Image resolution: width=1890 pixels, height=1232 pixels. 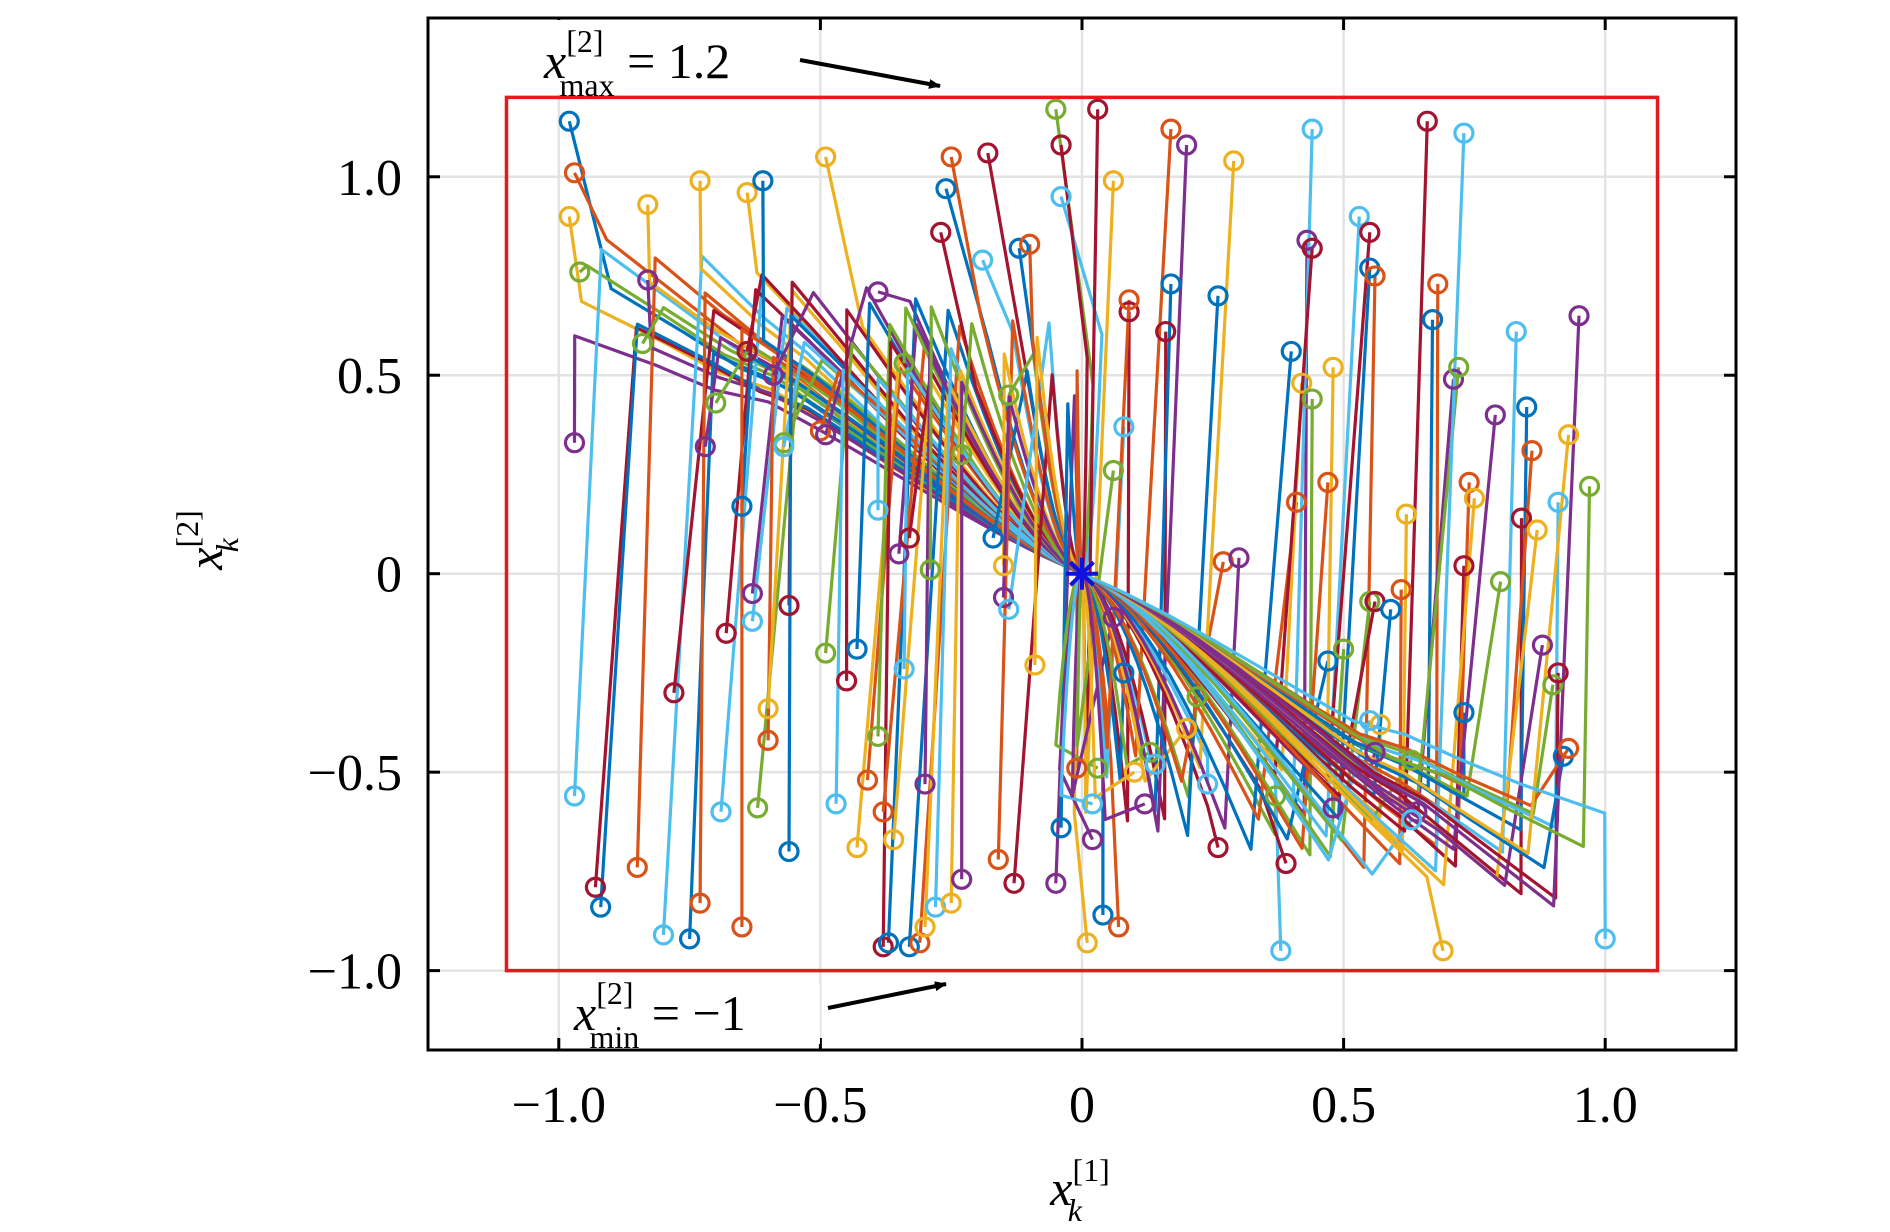 I want to click on y-tick-label: 1.0, so click(x=369, y=178).